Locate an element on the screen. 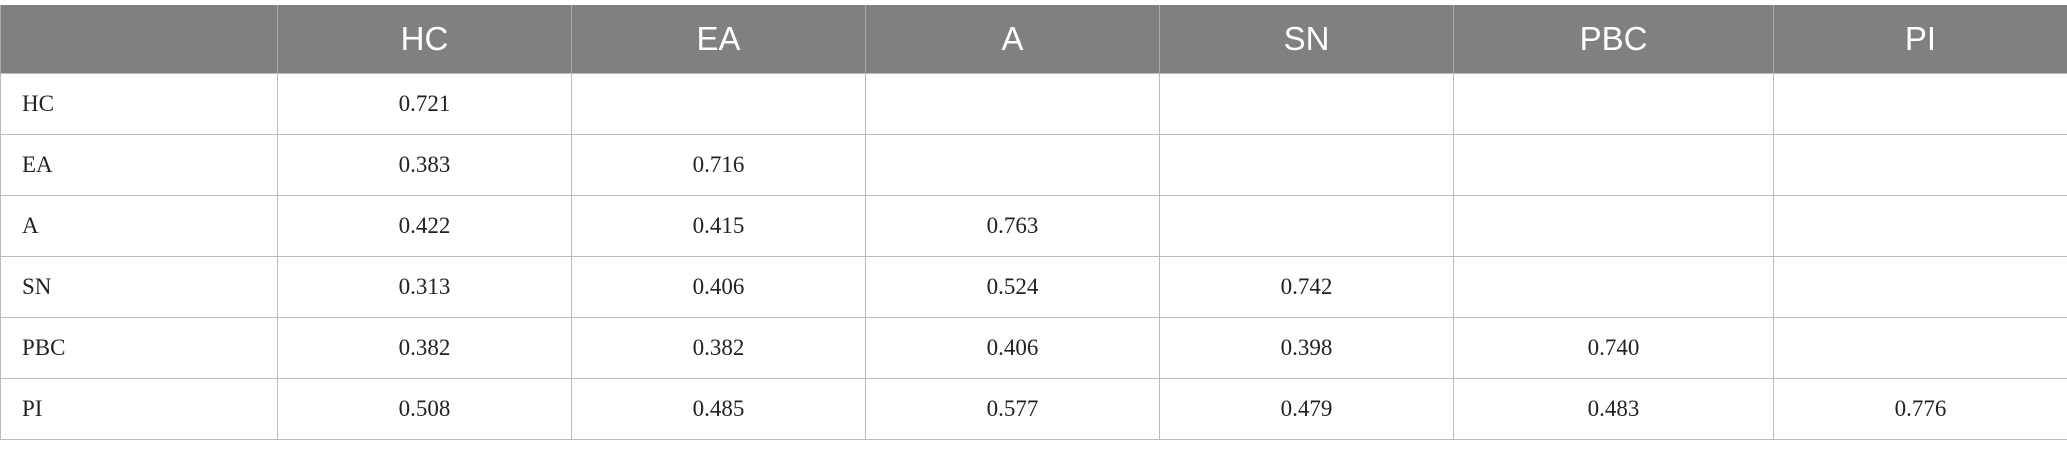 This screenshot has width=2067, height=460. cell: 0.776 is located at coordinates (1920, 409).